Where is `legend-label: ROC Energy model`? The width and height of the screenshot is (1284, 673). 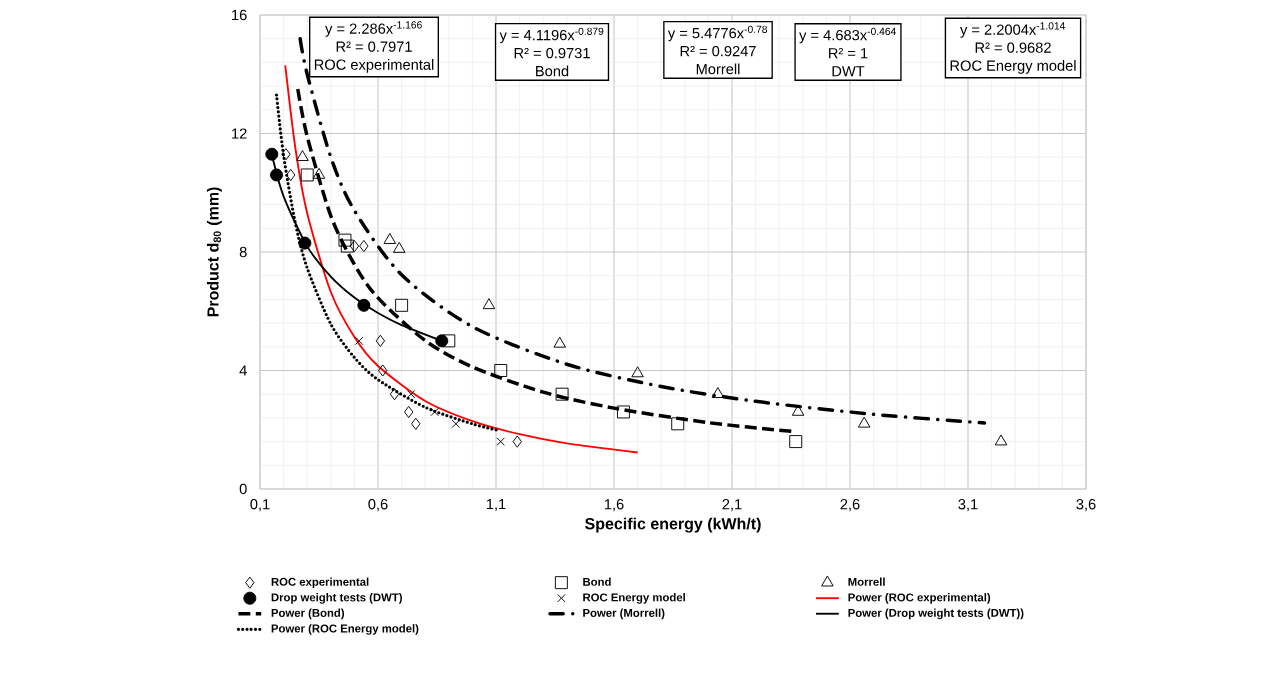 legend-label: ROC Energy model is located at coordinates (634, 598).